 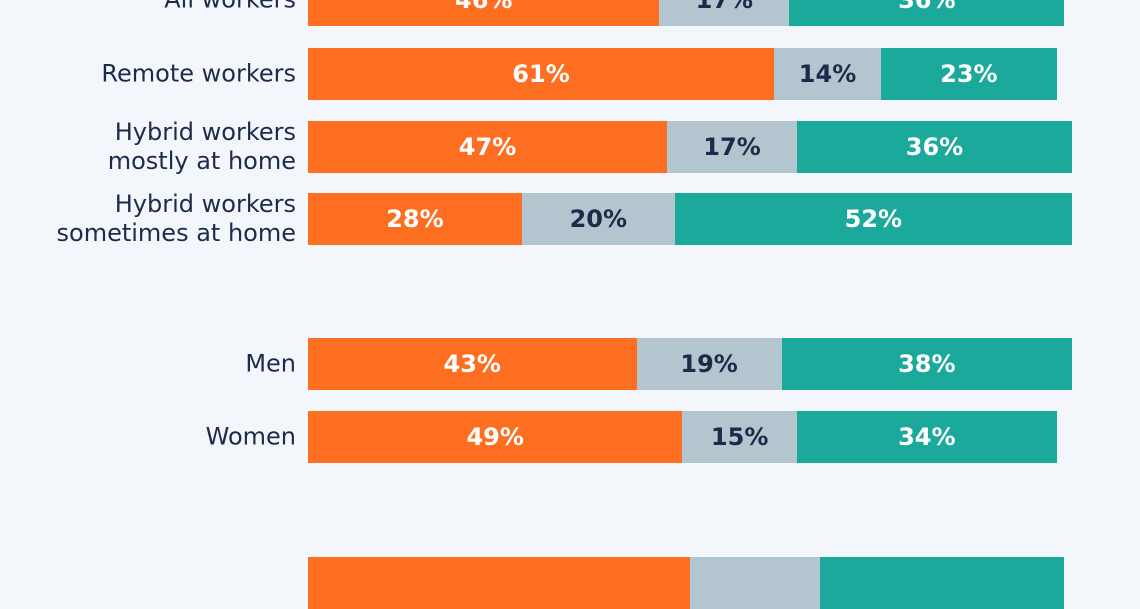 I want to click on value-label: 20%, so click(x=598, y=219).